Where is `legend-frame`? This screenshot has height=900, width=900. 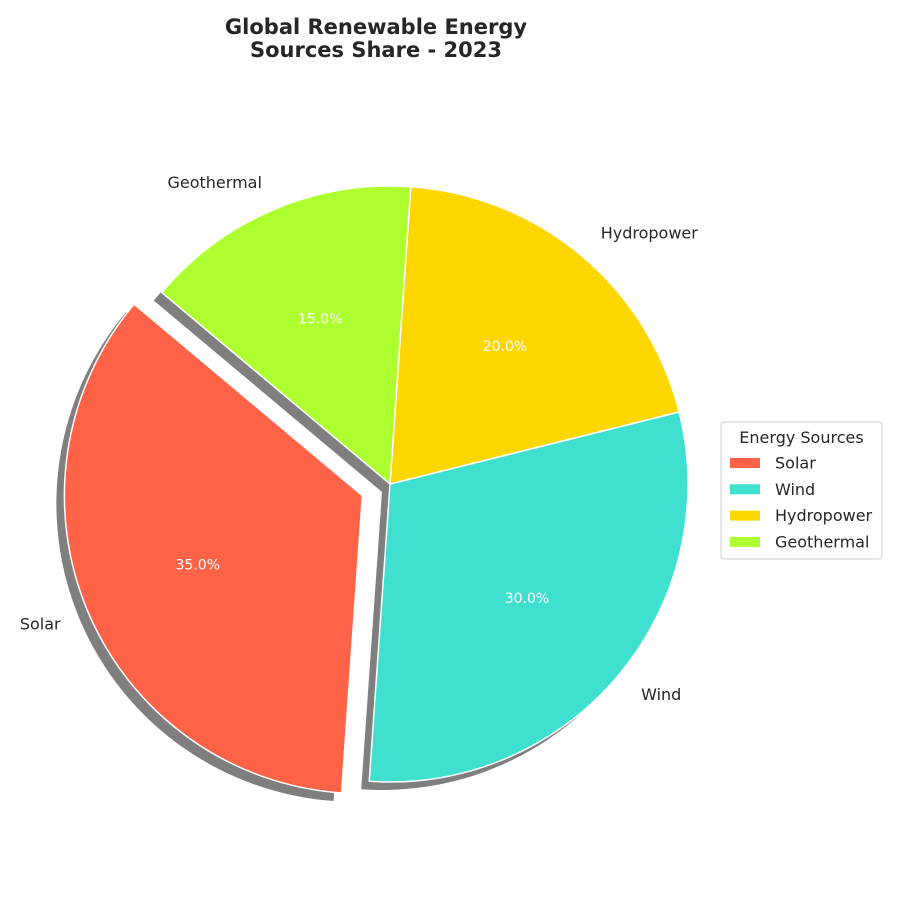
legend-frame is located at coordinates (801, 490).